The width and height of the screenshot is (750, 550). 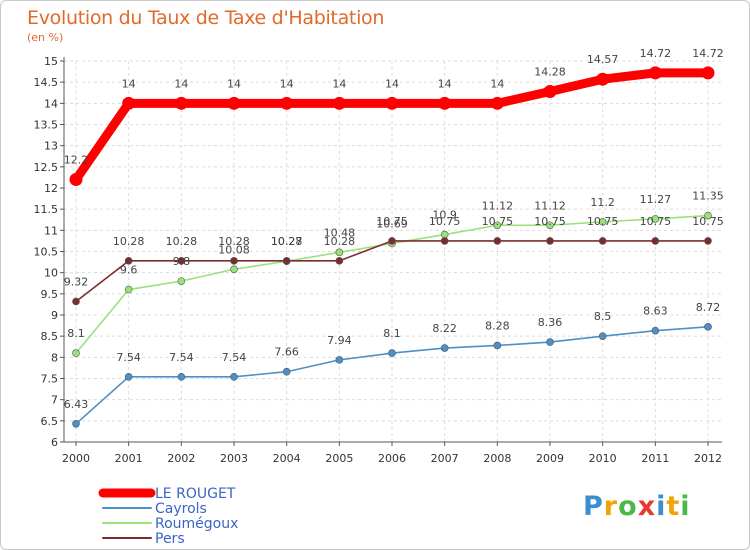 I want to click on x-tick-label: 2003, so click(x=234, y=458).